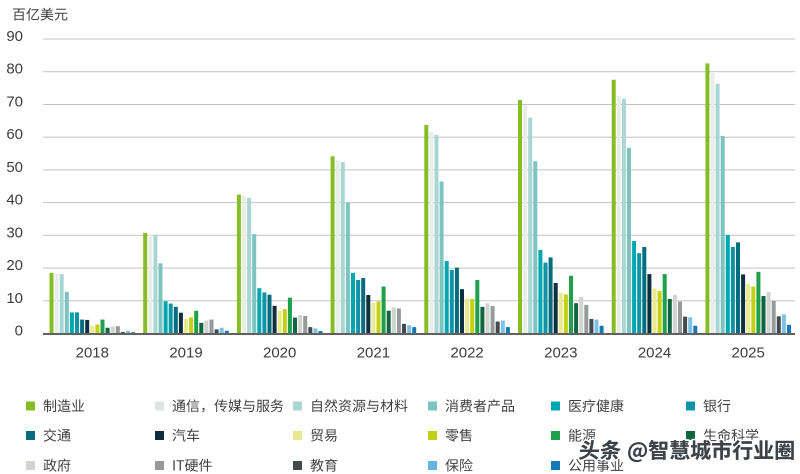 This screenshot has height=474, width=800. Describe the element at coordinates (14, 232) in the screenshot. I see `svg-text: 30` at that location.